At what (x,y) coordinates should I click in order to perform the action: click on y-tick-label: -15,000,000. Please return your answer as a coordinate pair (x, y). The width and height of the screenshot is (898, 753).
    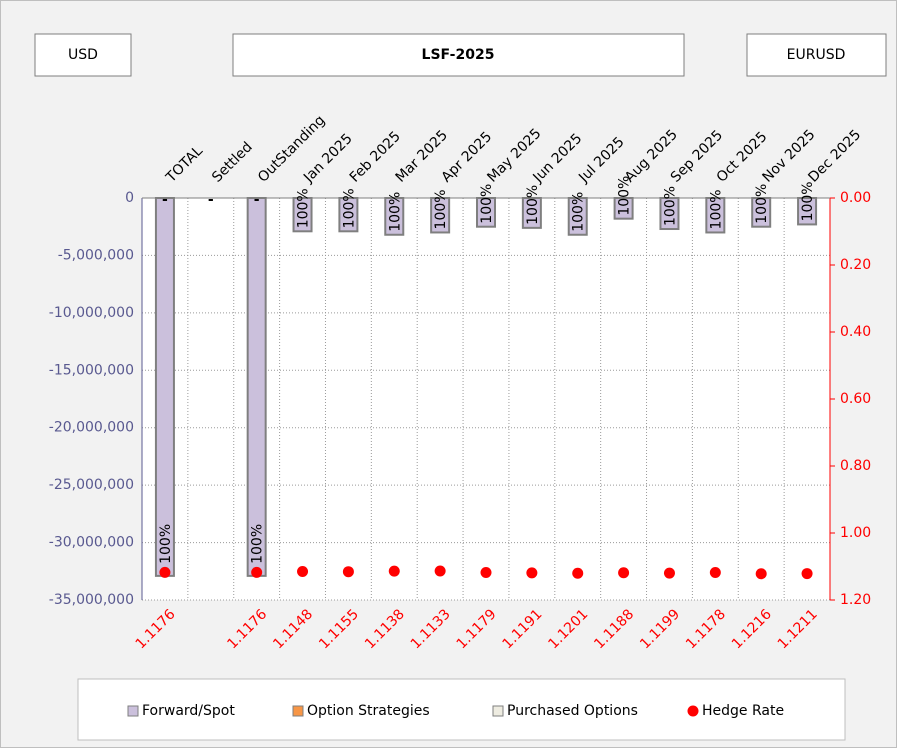
    Looking at the image, I should click on (91, 370).